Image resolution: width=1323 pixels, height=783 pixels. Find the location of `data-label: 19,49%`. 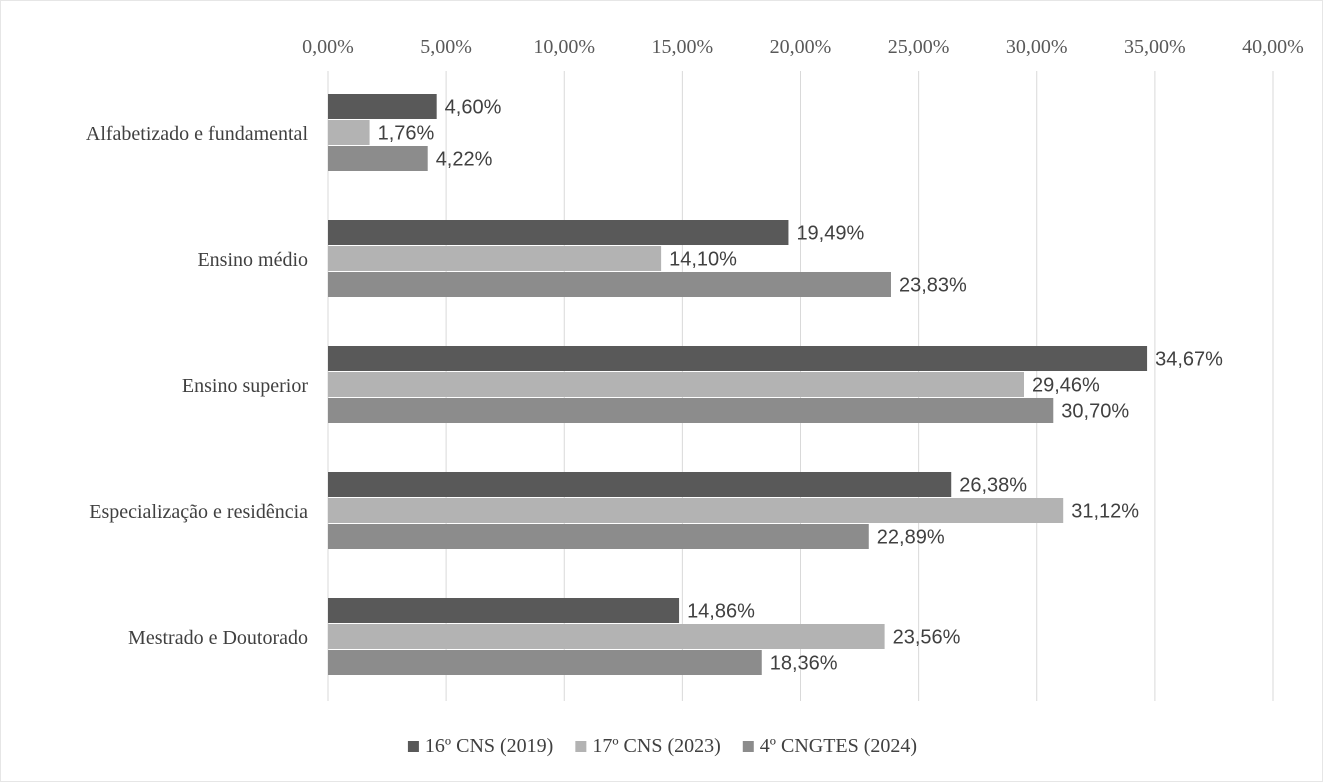

data-label: 19,49% is located at coordinates (830, 234).